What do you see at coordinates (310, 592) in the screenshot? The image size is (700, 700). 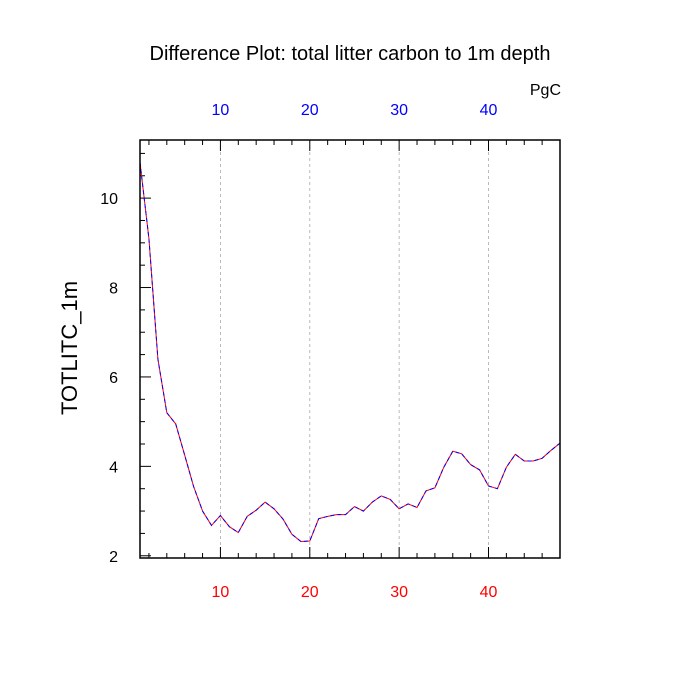 I see `x-tick-label-bottom-20: 20` at bounding box center [310, 592].